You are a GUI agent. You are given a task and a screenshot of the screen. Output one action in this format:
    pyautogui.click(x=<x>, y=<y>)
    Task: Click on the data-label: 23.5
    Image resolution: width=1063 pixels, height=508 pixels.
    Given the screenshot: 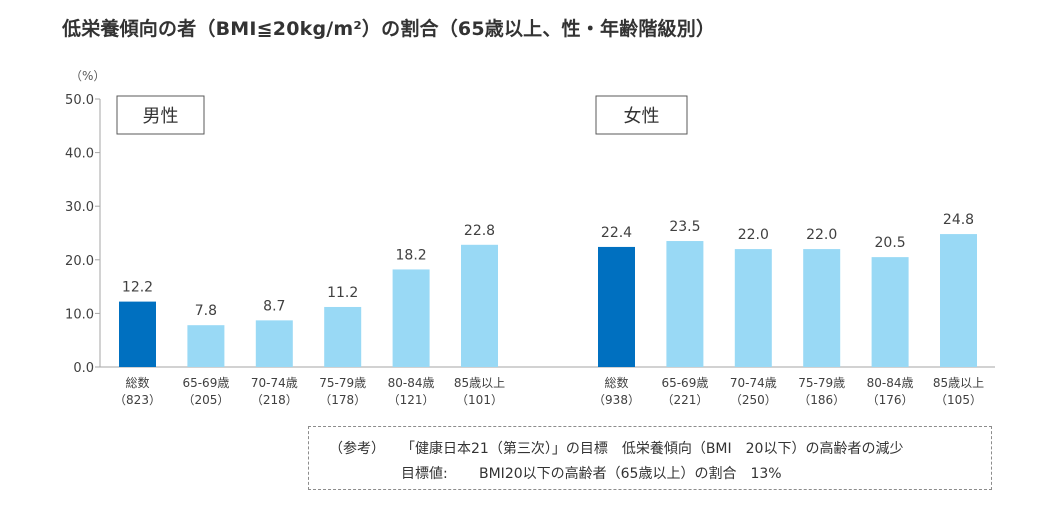 What is the action you would take?
    pyautogui.click(x=684, y=227)
    